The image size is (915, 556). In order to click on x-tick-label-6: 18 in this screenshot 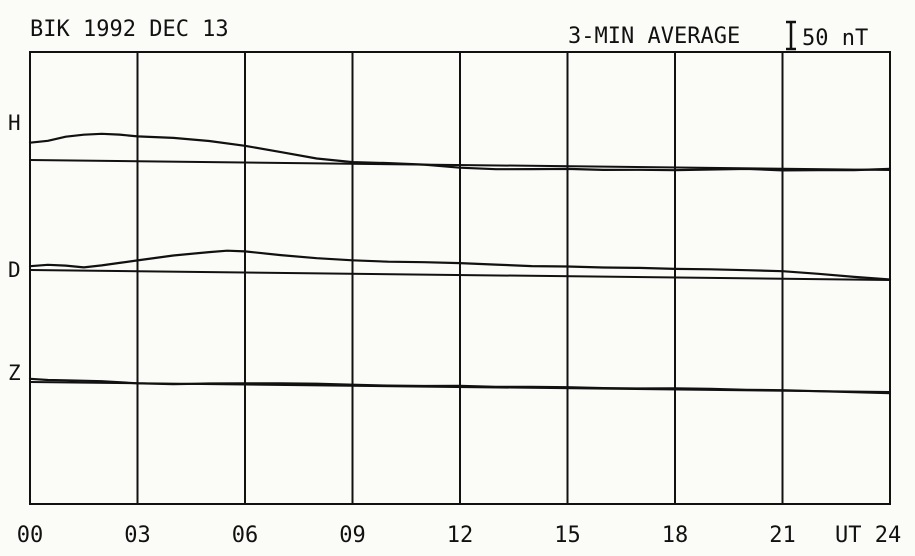, I will do `click(675, 535)`.